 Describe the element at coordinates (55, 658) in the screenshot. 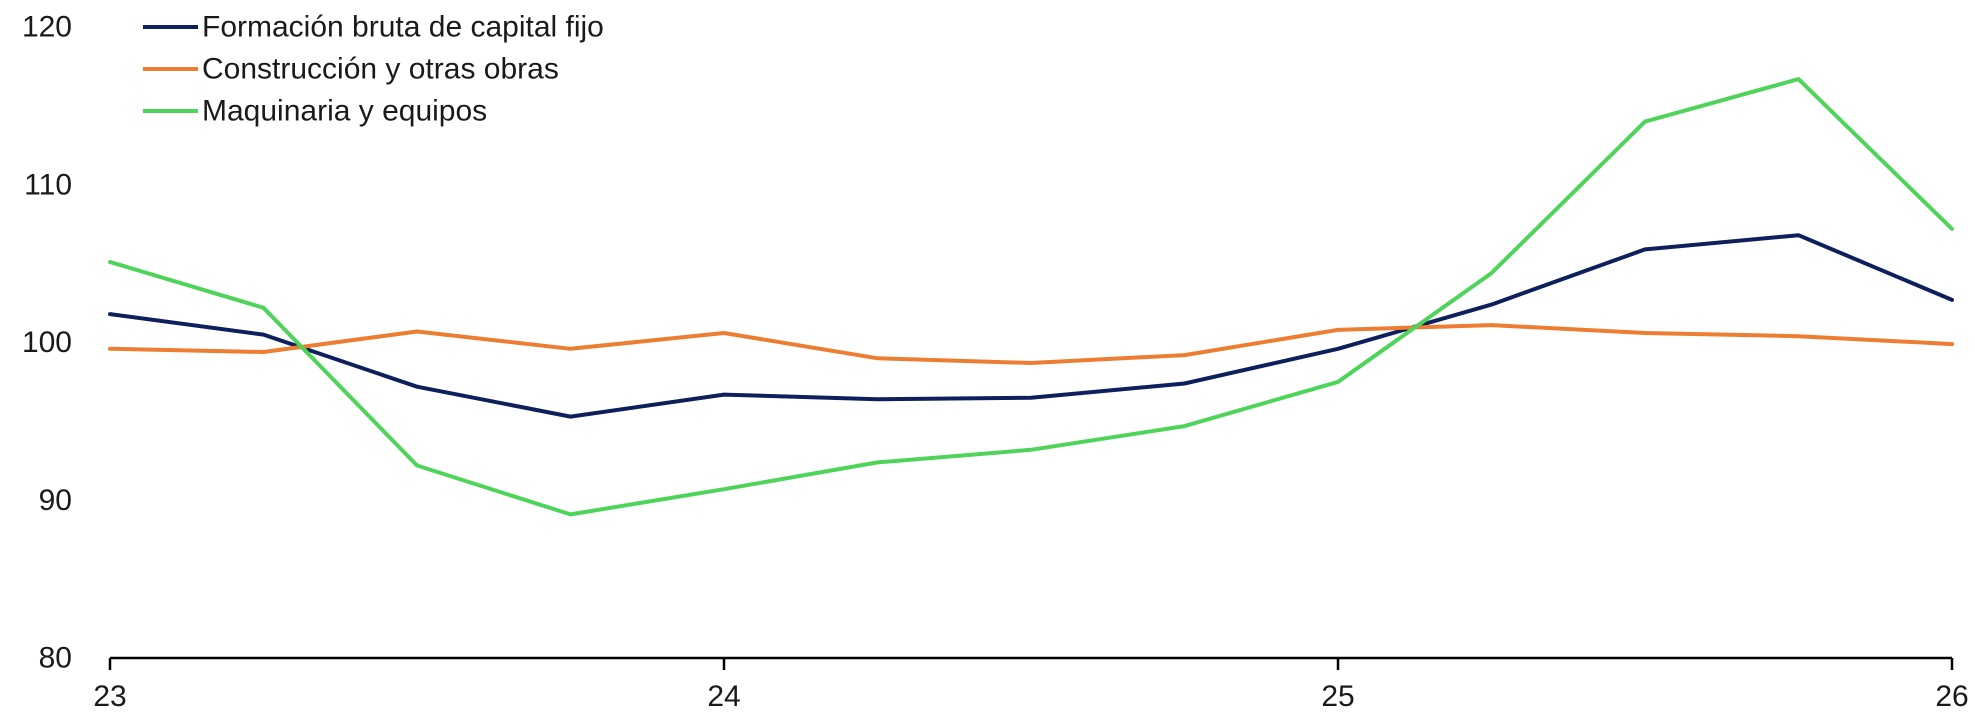

I see `y-tick-label: 80` at that location.